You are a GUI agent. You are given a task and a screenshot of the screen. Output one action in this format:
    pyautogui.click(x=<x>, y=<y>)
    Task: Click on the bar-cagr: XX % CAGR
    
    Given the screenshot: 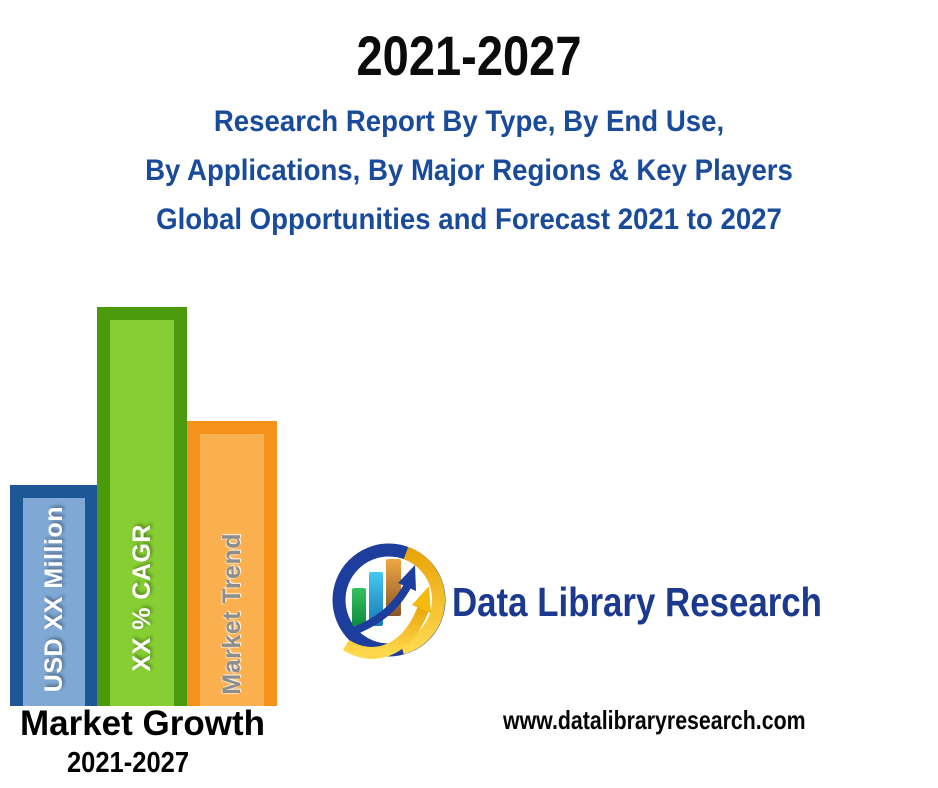 What is the action you would take?
    pyautogui.click(x=142, y=506)
    